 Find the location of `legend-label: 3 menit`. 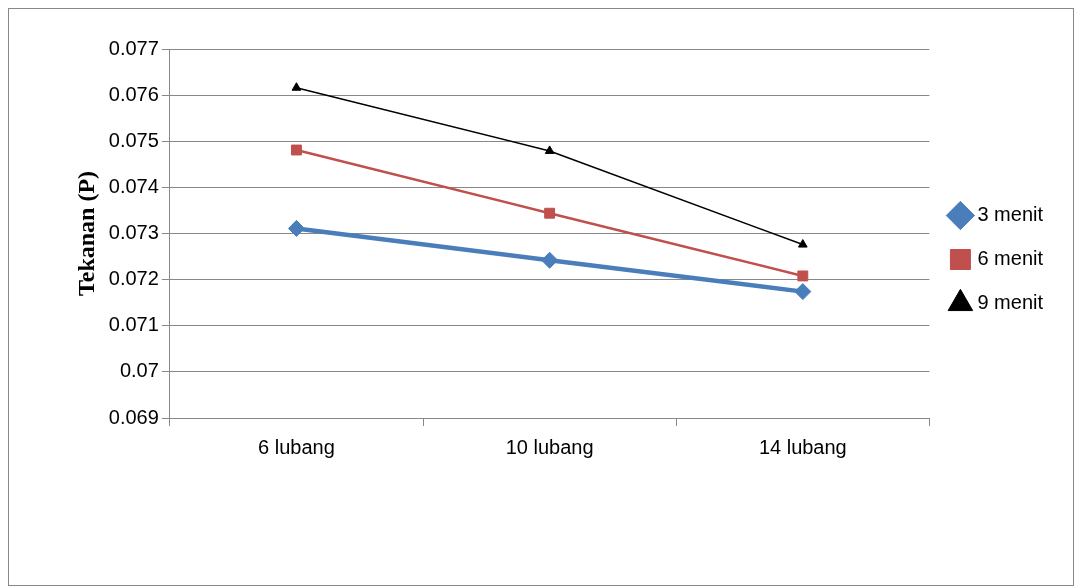

legend-label: 3 menit is located at coordinates (1010, 214).